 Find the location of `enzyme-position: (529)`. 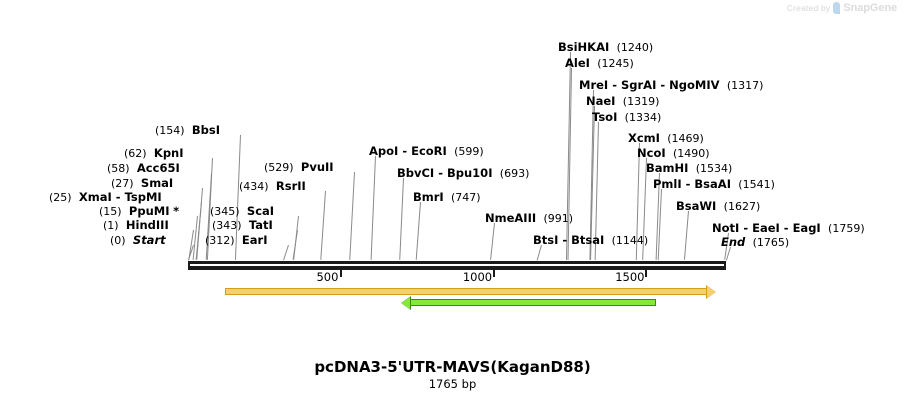

enzyme-position: (529) is located at coordinates (279, 167).